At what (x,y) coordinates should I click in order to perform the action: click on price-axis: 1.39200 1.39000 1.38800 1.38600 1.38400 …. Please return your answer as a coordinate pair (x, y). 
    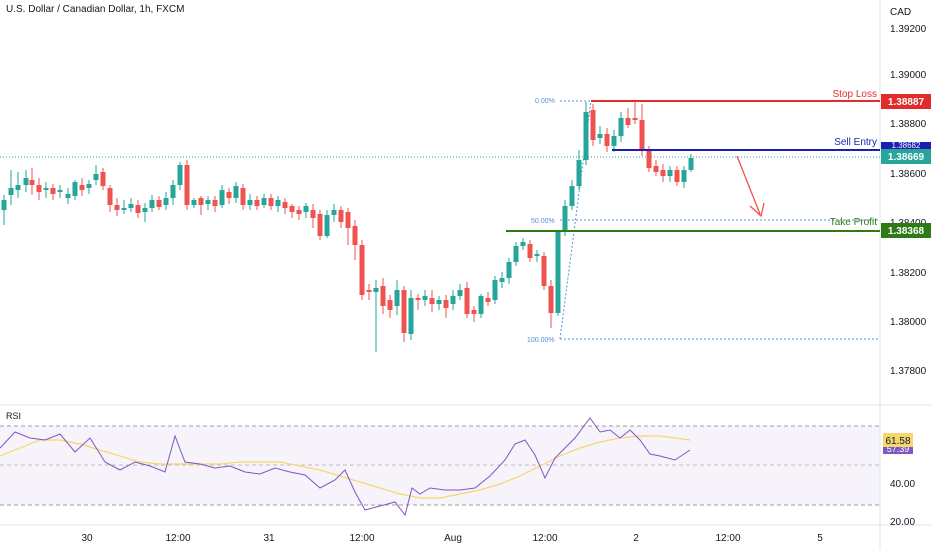
    Looking at the image, I should click on (908, 200).